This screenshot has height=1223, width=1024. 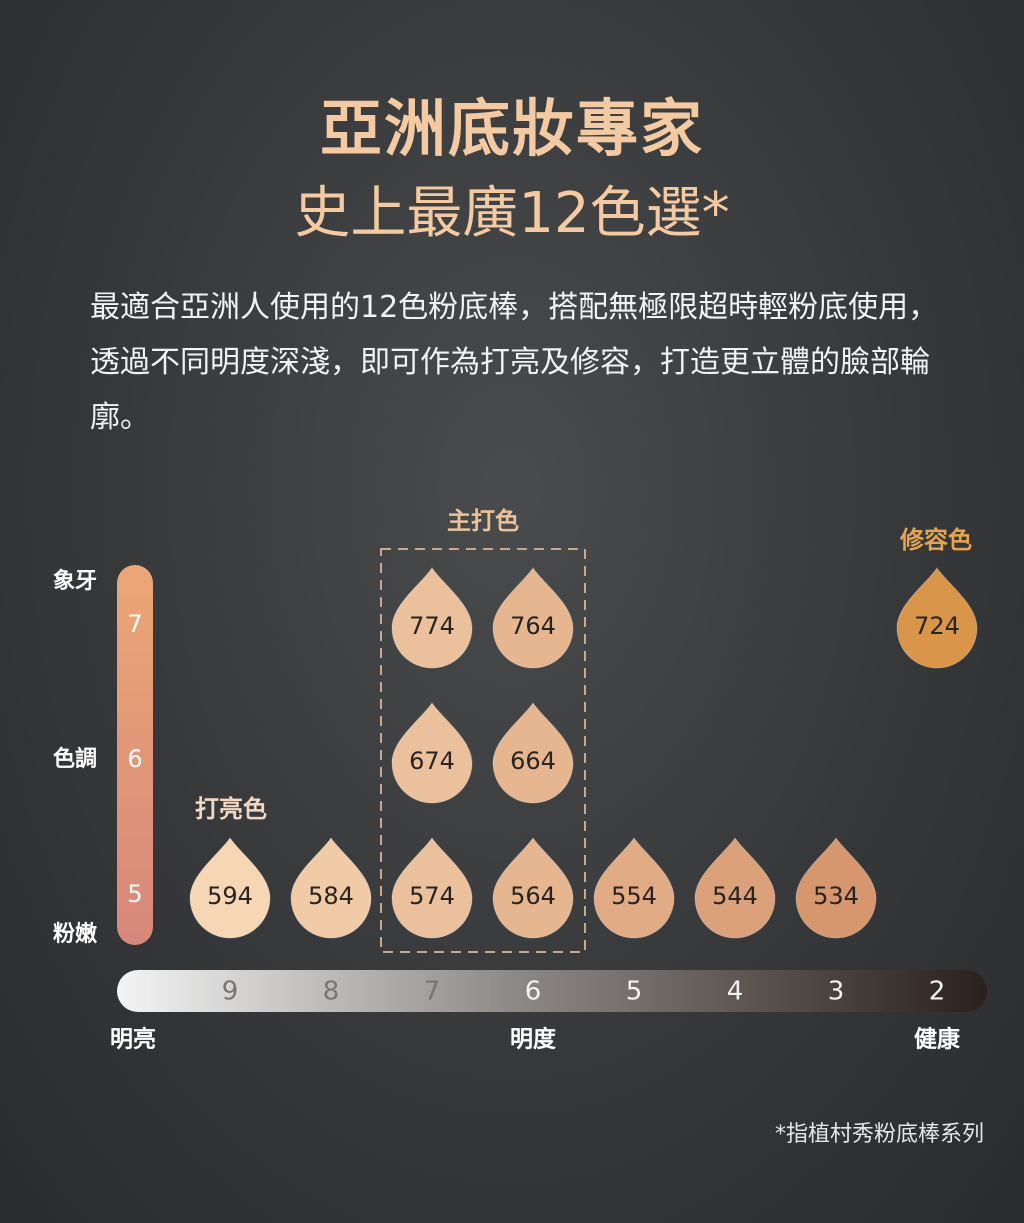 I want to click on tone-tick: 6, so click(x=134, y=759).